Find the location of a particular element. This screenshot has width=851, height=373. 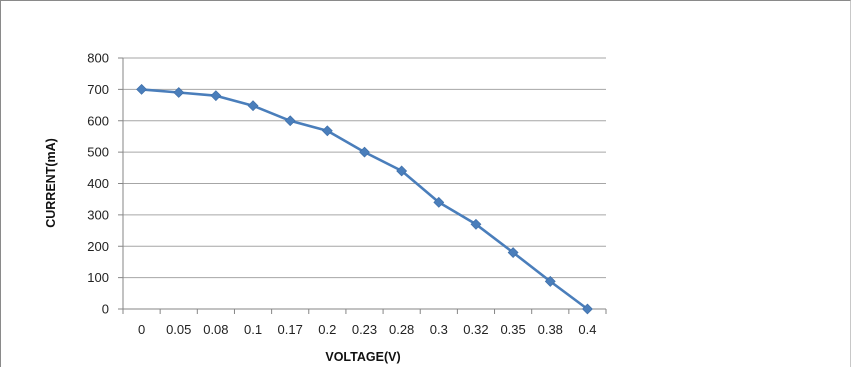

y-tick-label-0: 0 is located at coordinates (105, 309).